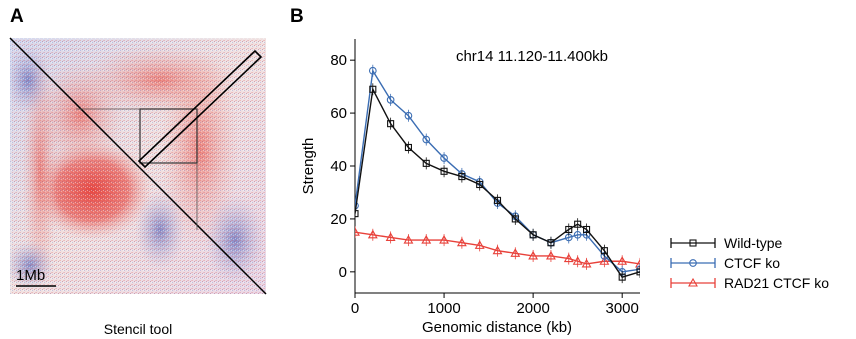  I want to click on y-axis-label: Strength, so click(308, 166).